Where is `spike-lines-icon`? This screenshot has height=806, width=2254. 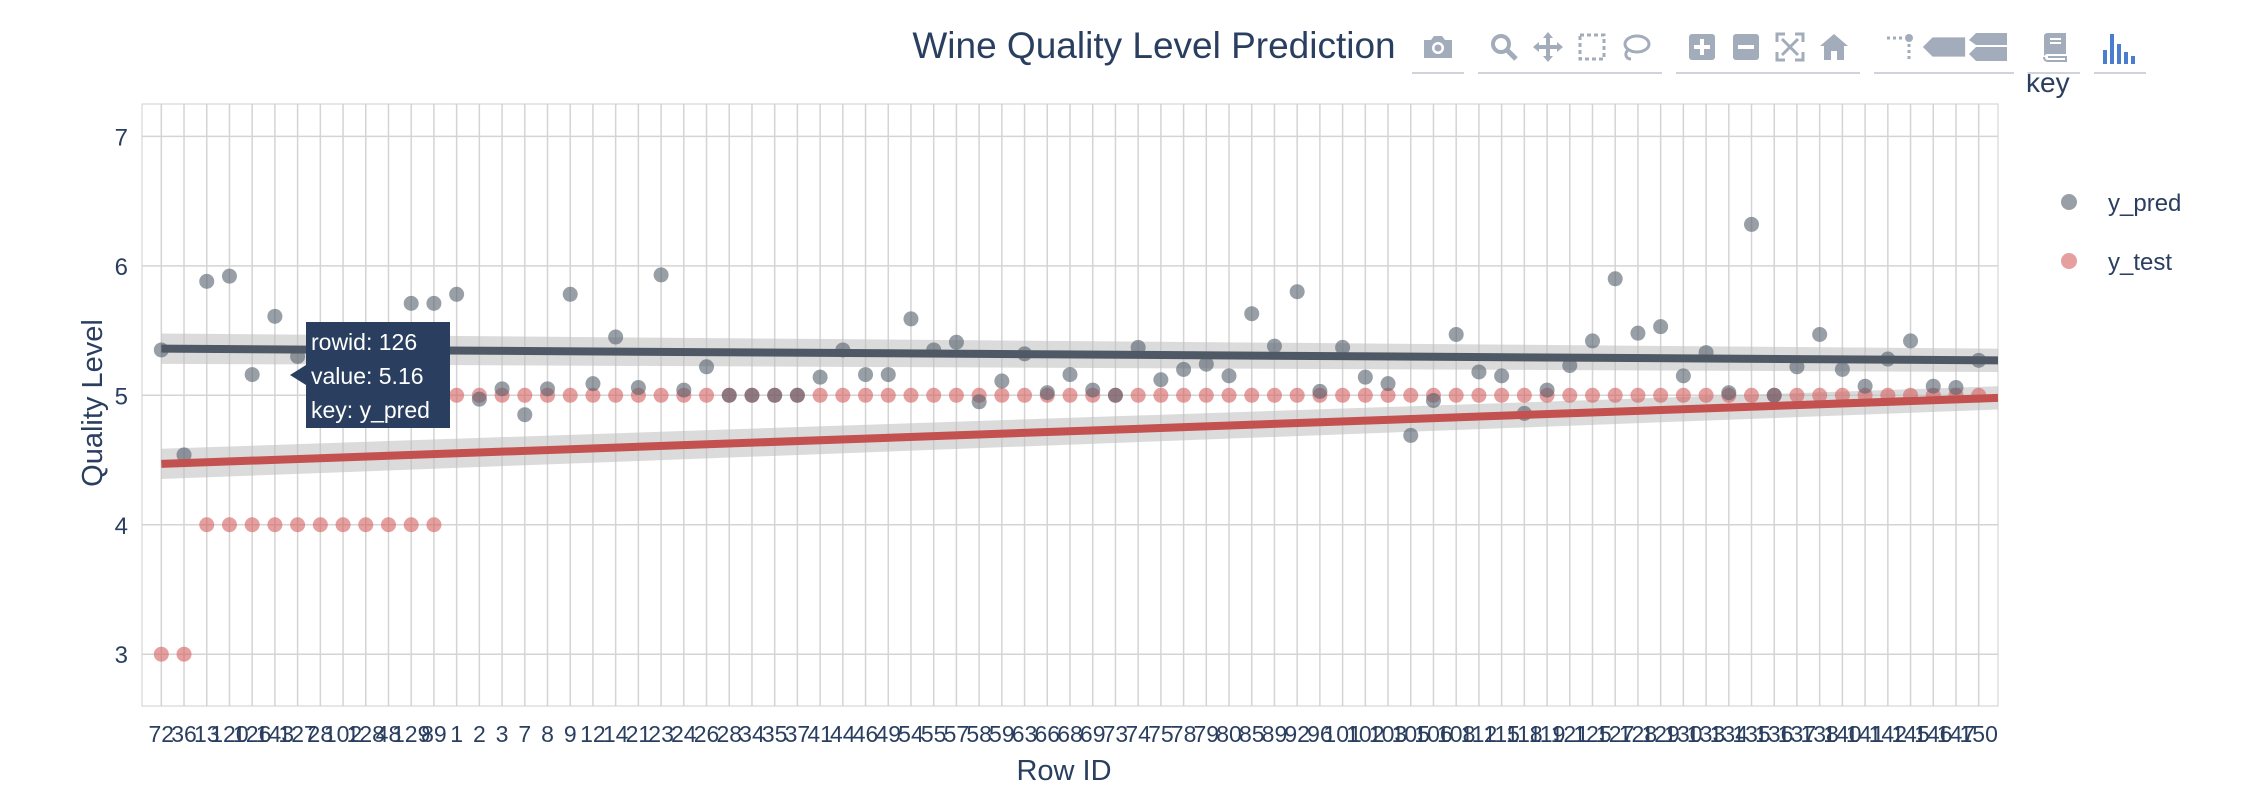
spike-lines-icon is located at coordinates (1900, 47).